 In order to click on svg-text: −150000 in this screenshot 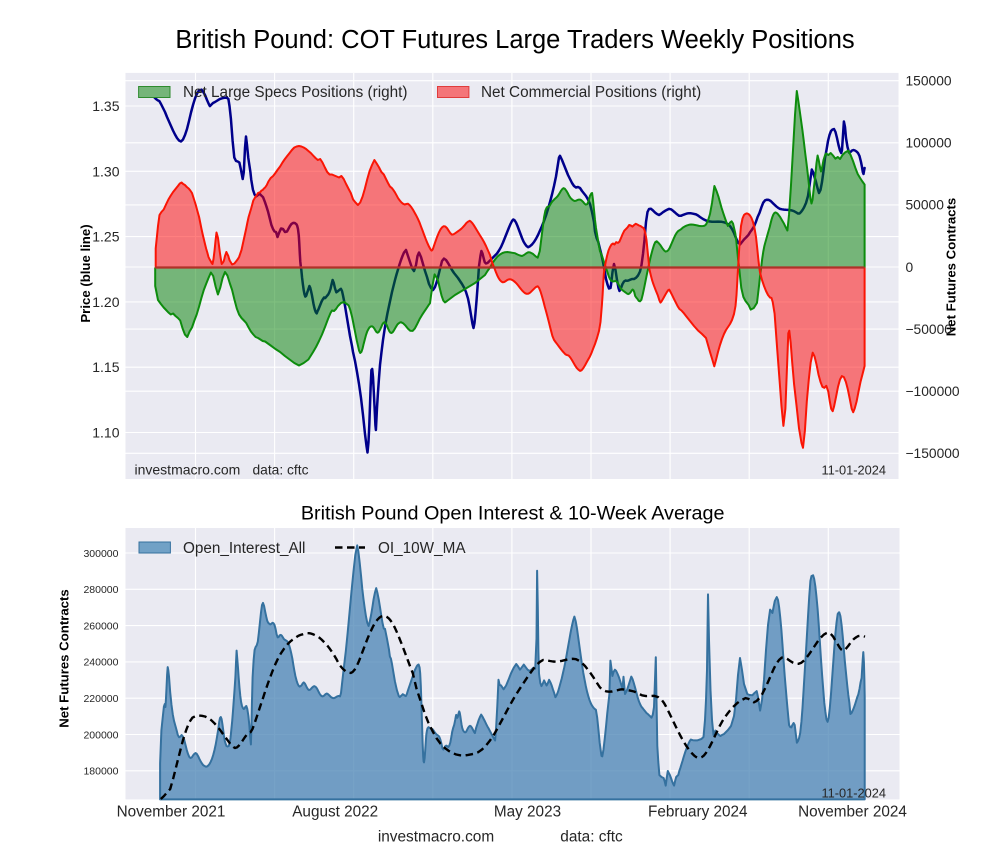, I will do `click(933, 453)`.